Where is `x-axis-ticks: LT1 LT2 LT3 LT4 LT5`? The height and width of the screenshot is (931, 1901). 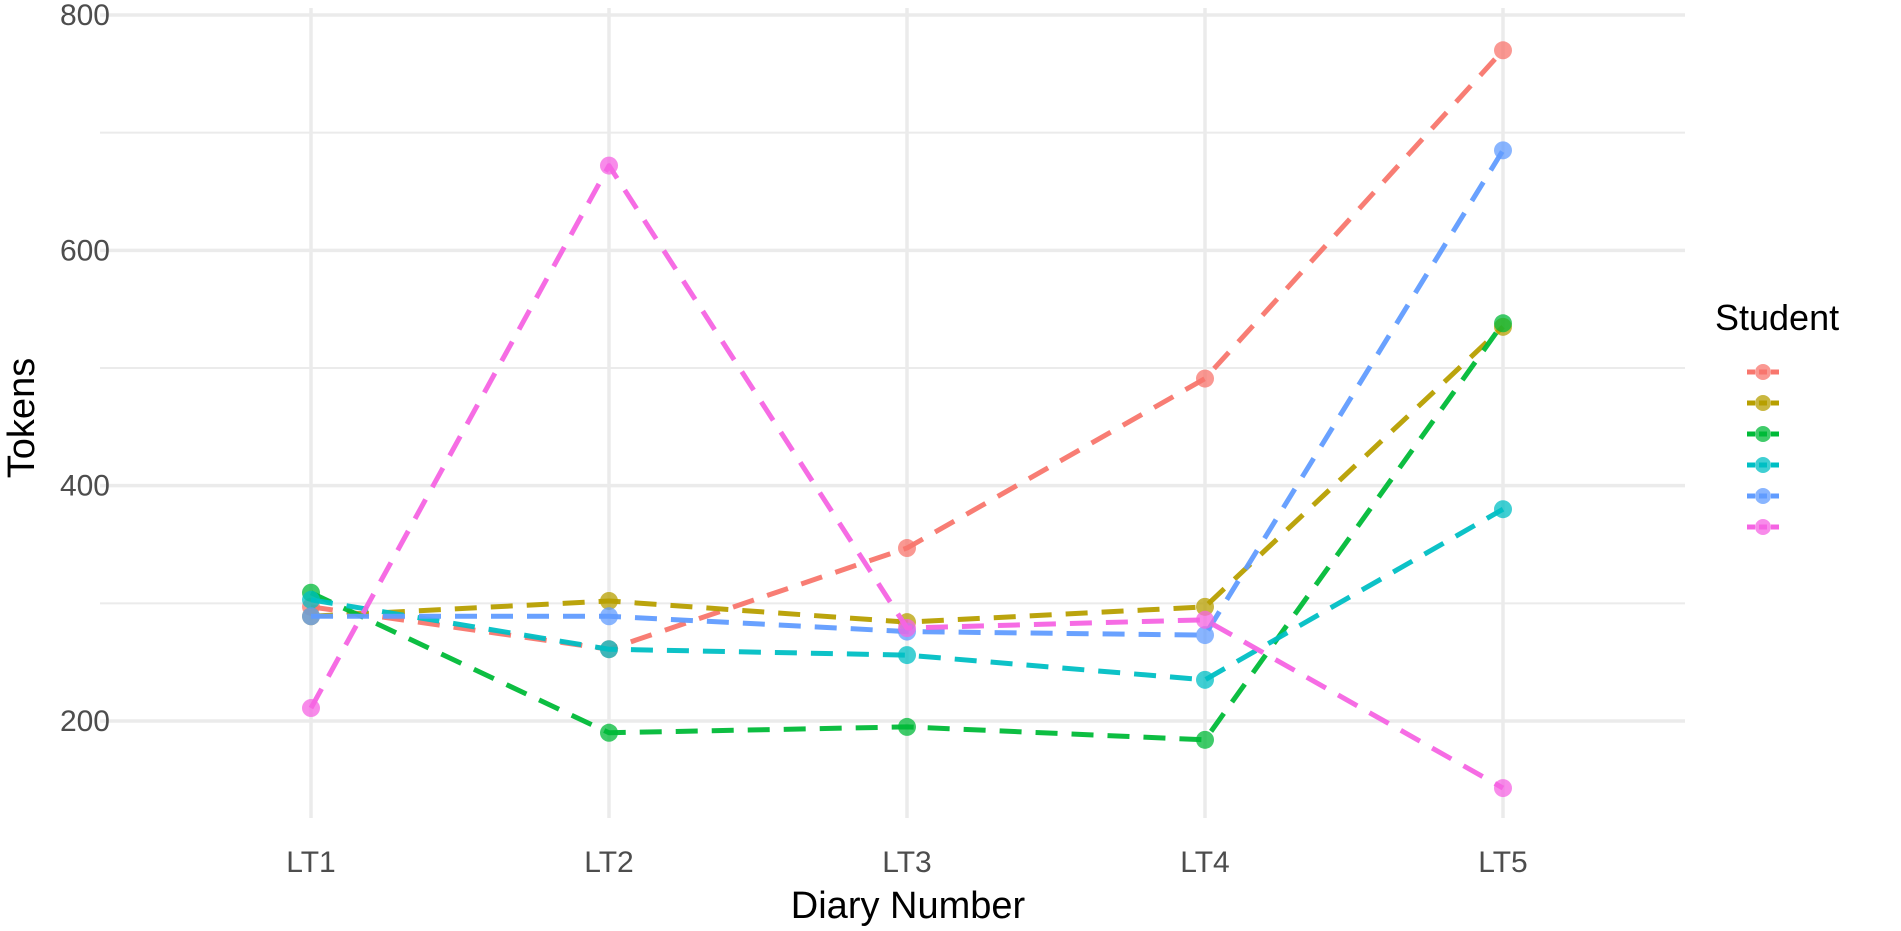 x-axis-ticks: LT1 LT2 LT3 LT4 LT5 is located at coordinates (906, 862).